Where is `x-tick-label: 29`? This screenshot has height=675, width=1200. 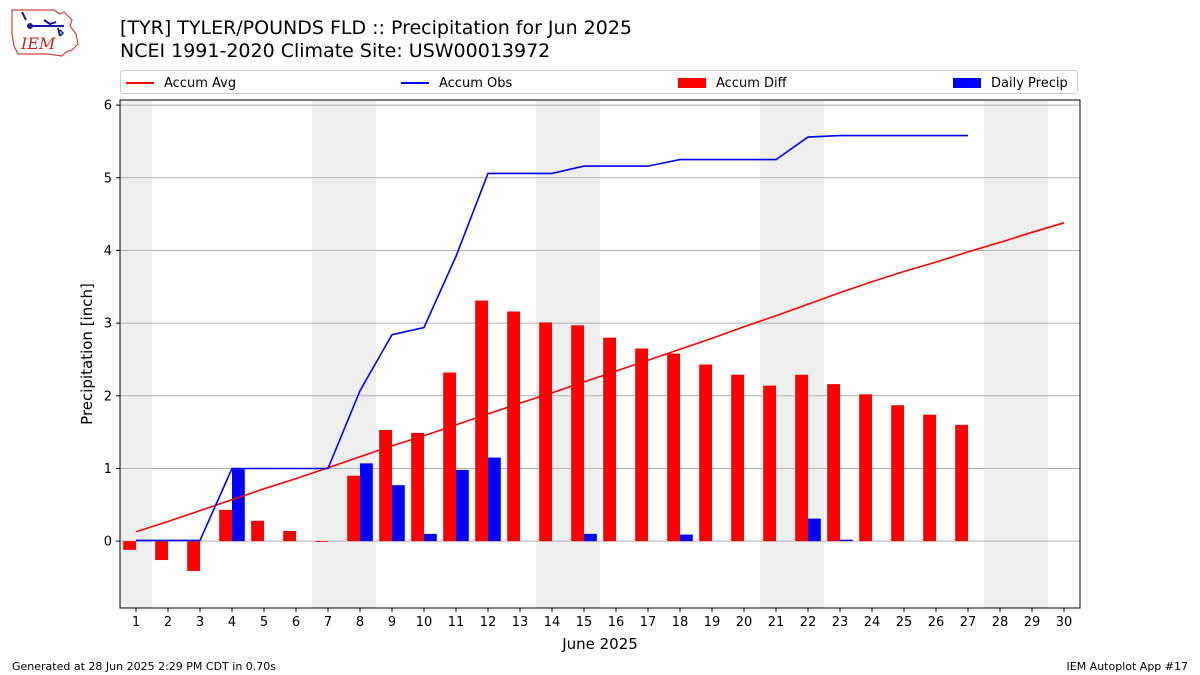
x-tick-label: 29 is located at coordinates (1032, 622).